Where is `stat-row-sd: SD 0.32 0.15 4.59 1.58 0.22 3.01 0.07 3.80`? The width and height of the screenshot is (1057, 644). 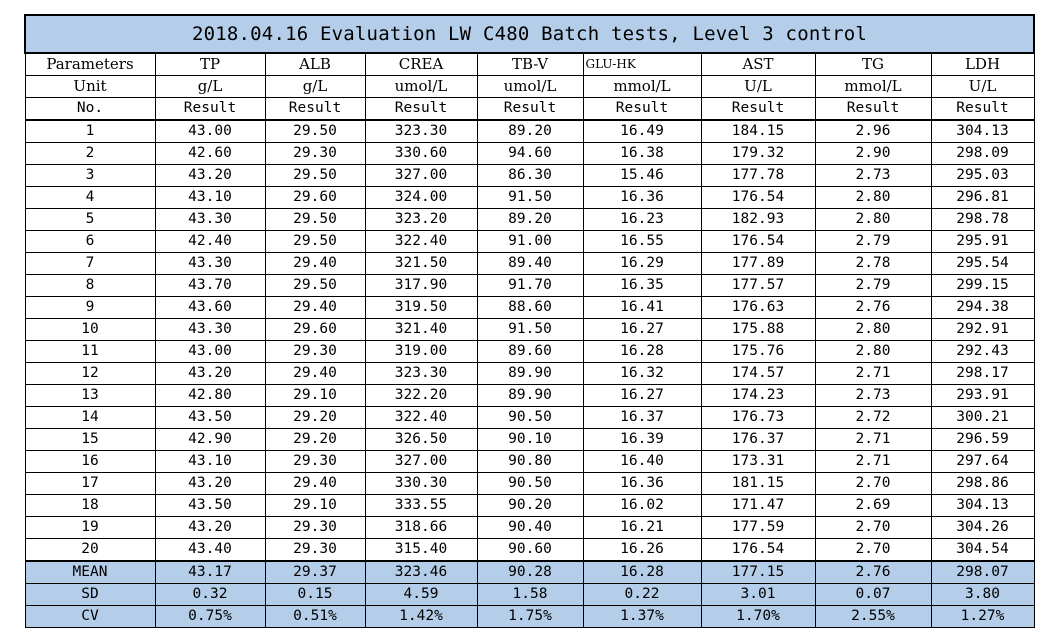 stat-row-sd: SD 0.32 0.15 4.59 1.58 0.22 3.01 0.07 3.80 is located at coordinates (529, 594).